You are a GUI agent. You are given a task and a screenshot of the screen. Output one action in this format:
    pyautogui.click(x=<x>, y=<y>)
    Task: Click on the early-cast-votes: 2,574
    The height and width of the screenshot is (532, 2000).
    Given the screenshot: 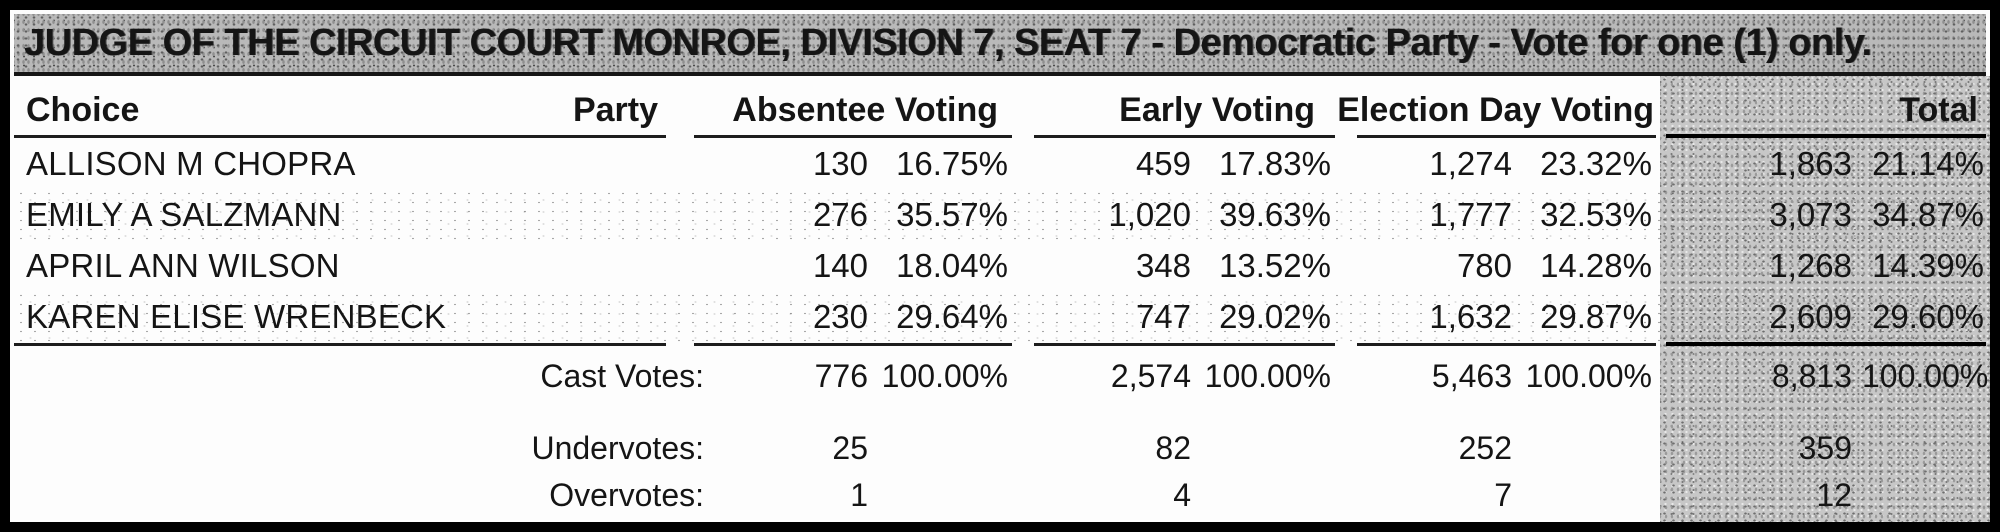 What is the action you would take?
    pyautogui.click(x=1150, y=375)
    